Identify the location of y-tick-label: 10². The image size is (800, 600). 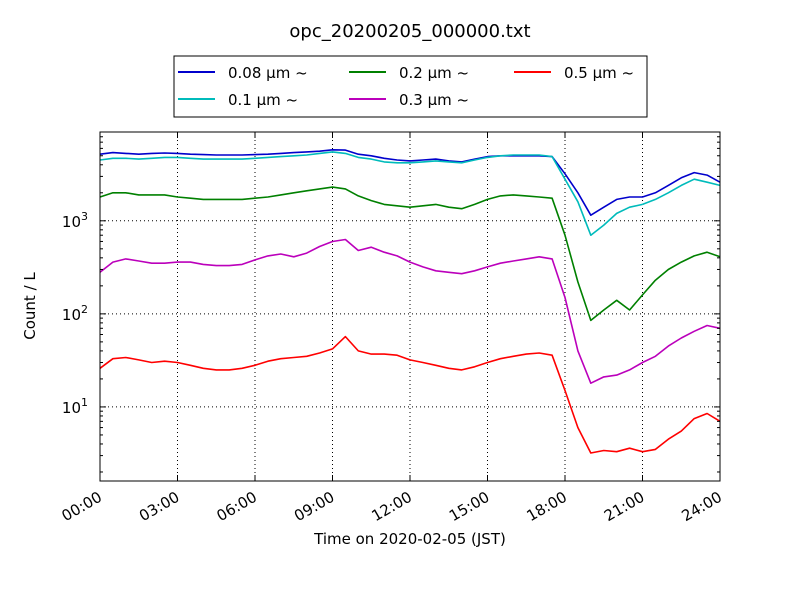
(75, 313).